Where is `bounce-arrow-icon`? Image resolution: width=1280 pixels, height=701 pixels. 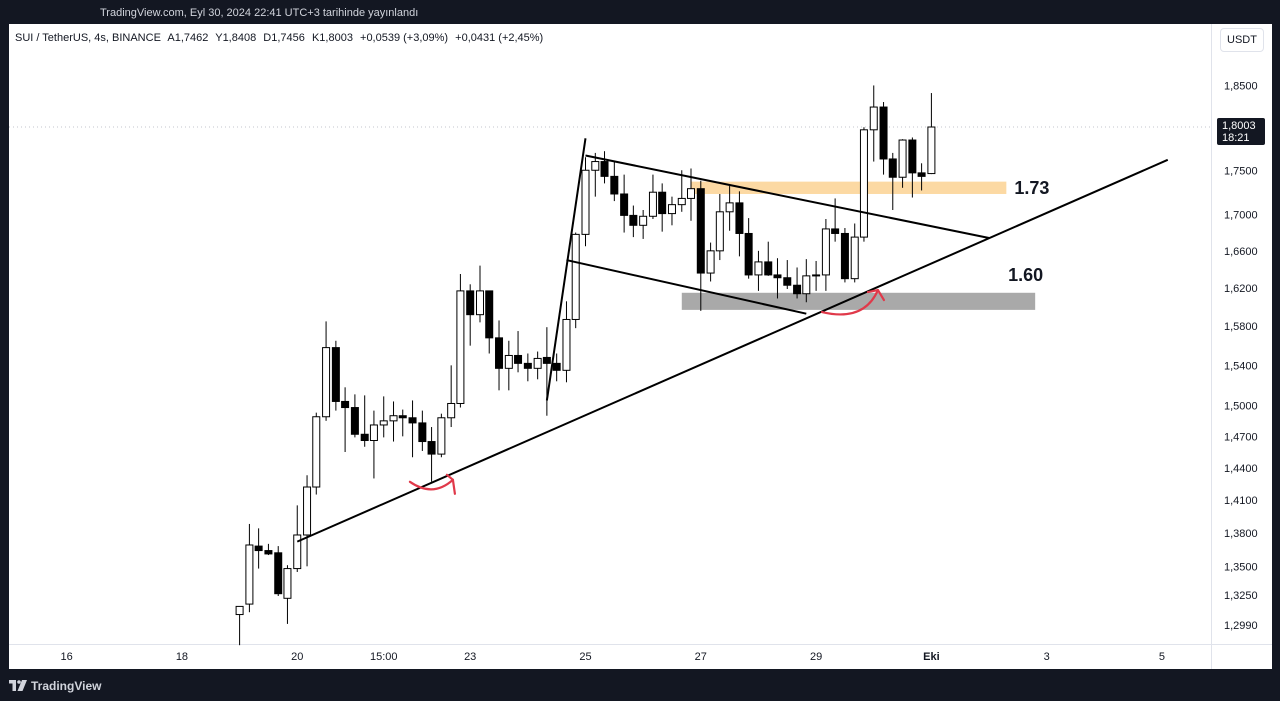 bounce-arrow-icon is located at coordinates (853, 302).